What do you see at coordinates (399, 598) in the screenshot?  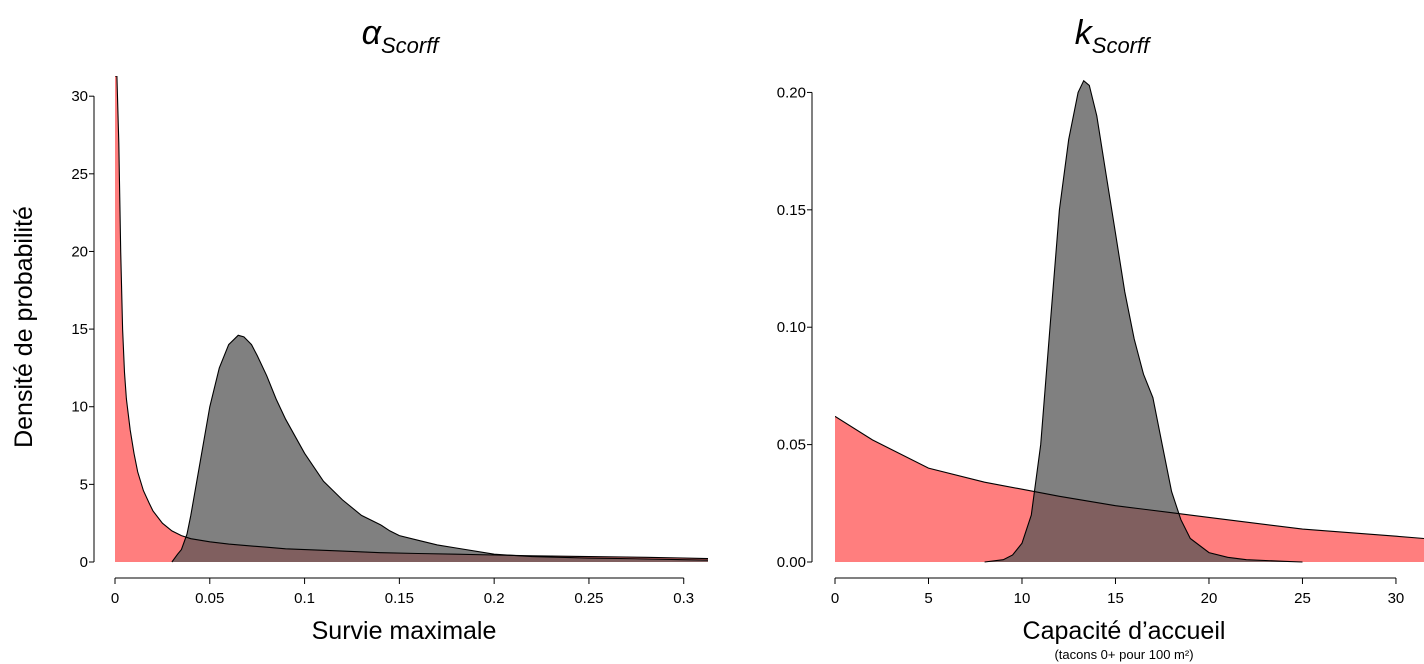 I see `x-tick-label: 0.15` at bounding box center [399, 598].